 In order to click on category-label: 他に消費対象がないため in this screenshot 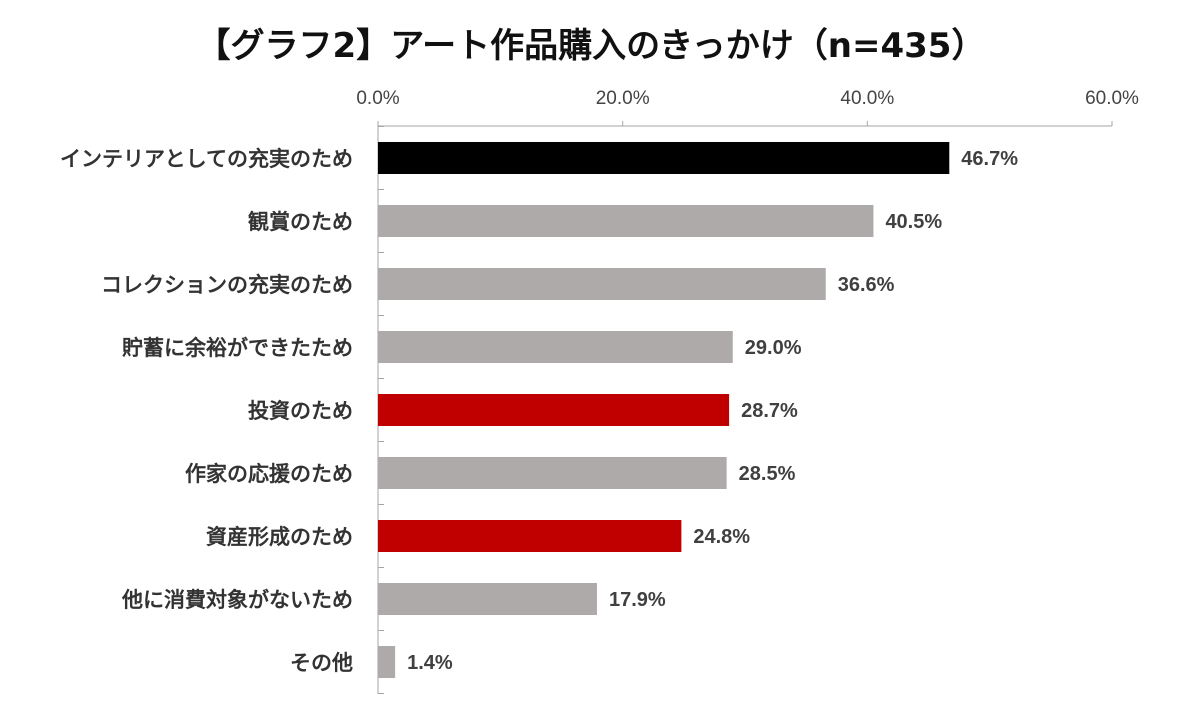, I will do `click(237, 600)`.